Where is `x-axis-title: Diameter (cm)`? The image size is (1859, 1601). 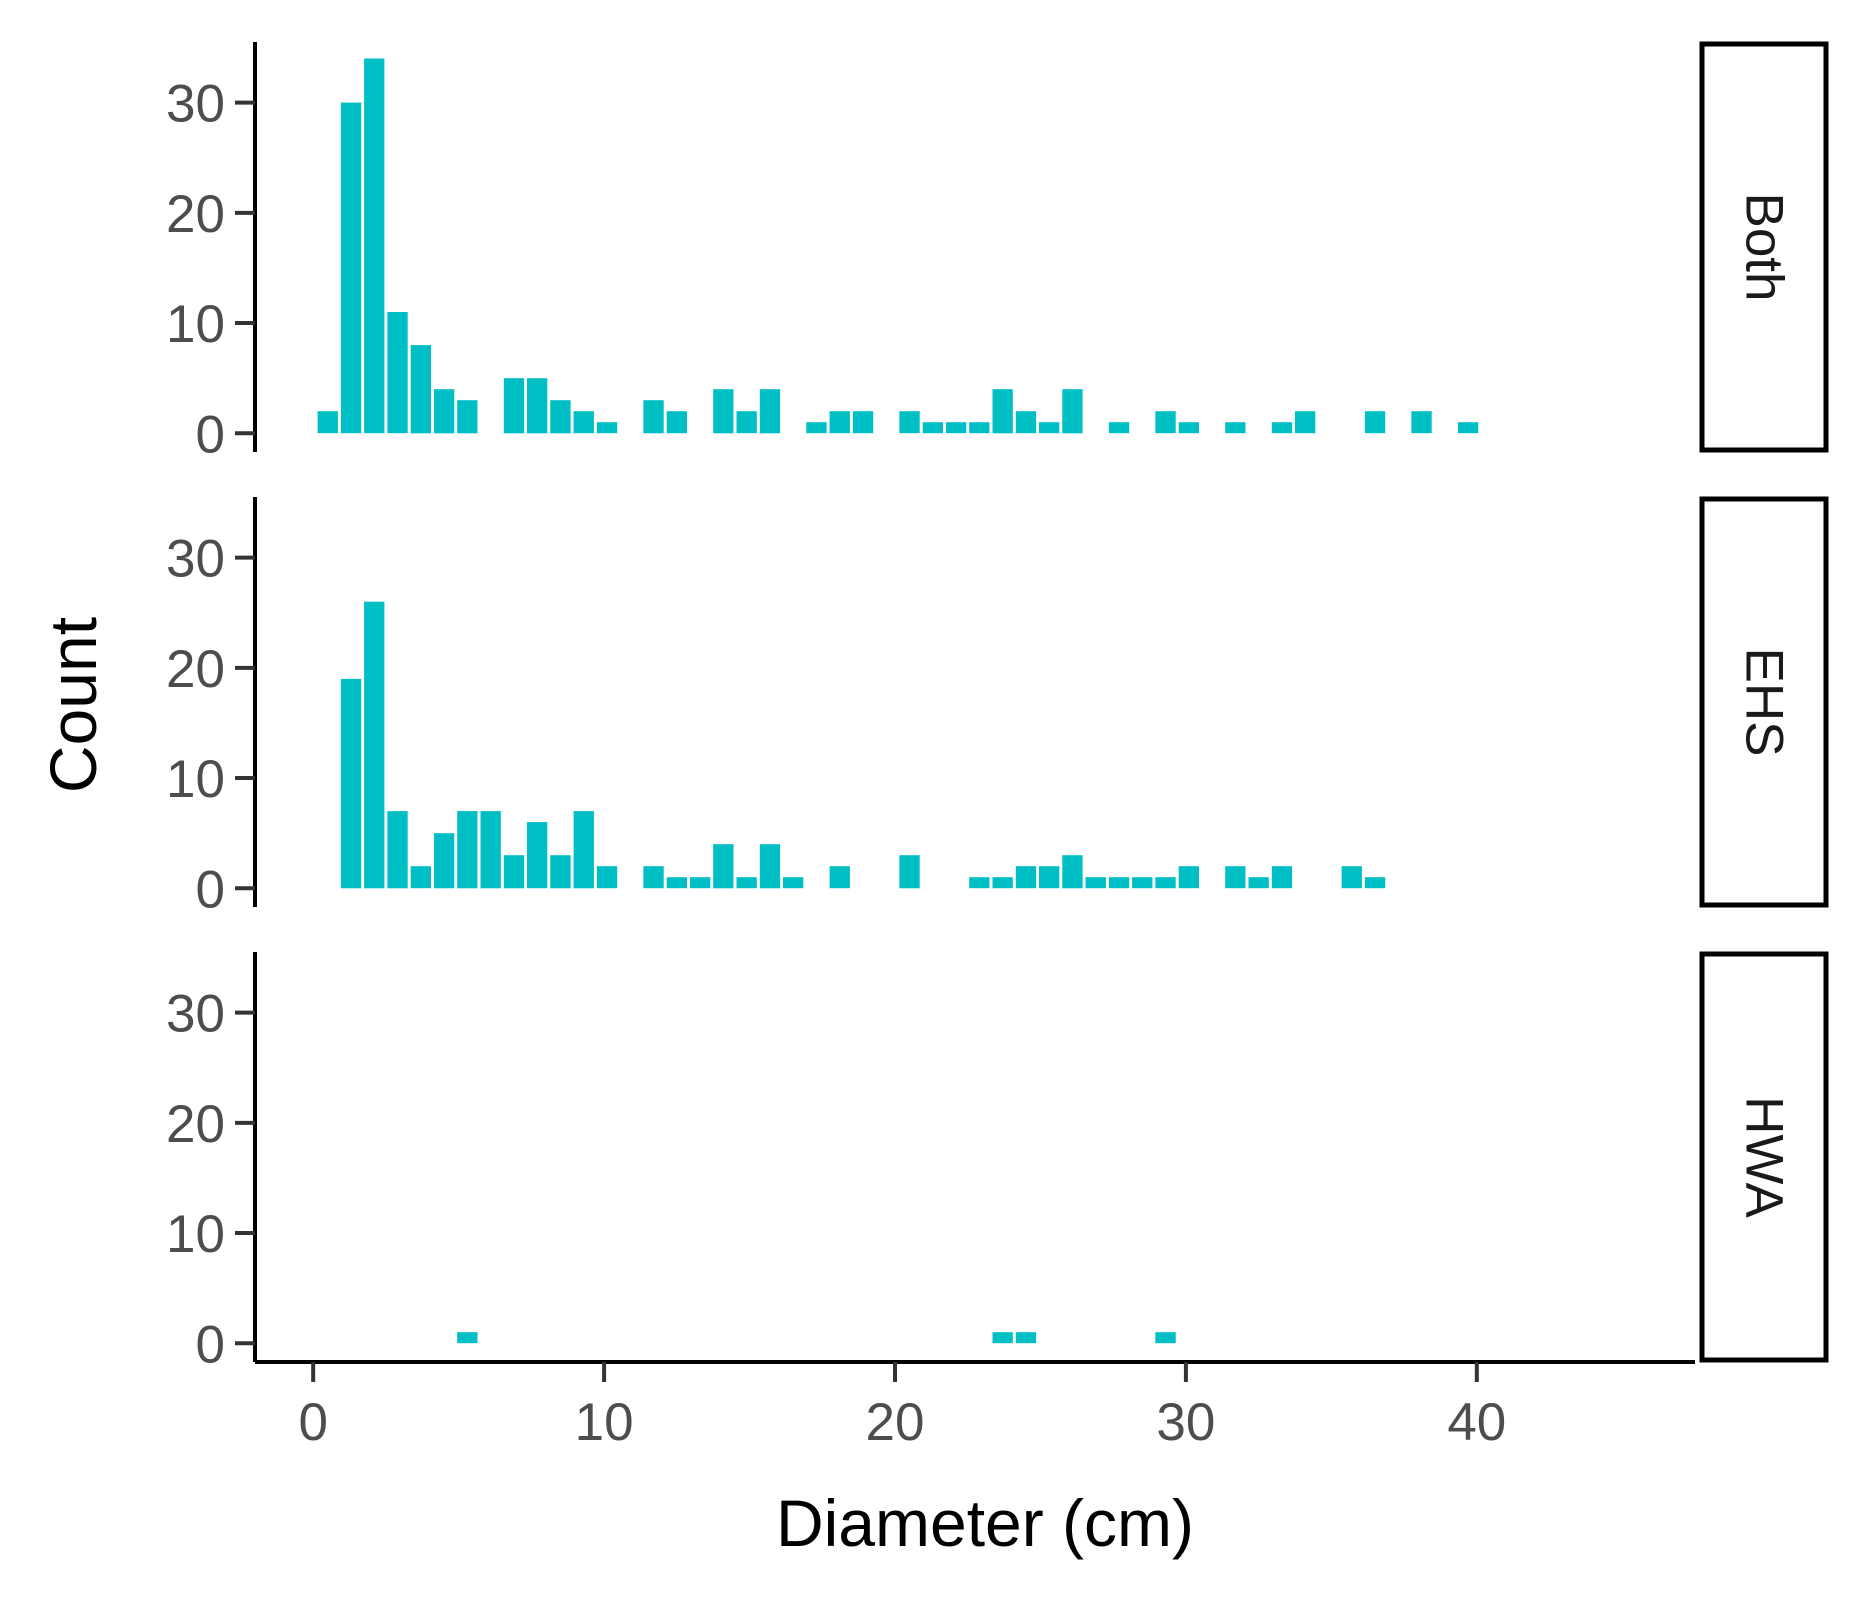 x-axis-title: Diameter (cm) is located at coordinates (985, 1523).